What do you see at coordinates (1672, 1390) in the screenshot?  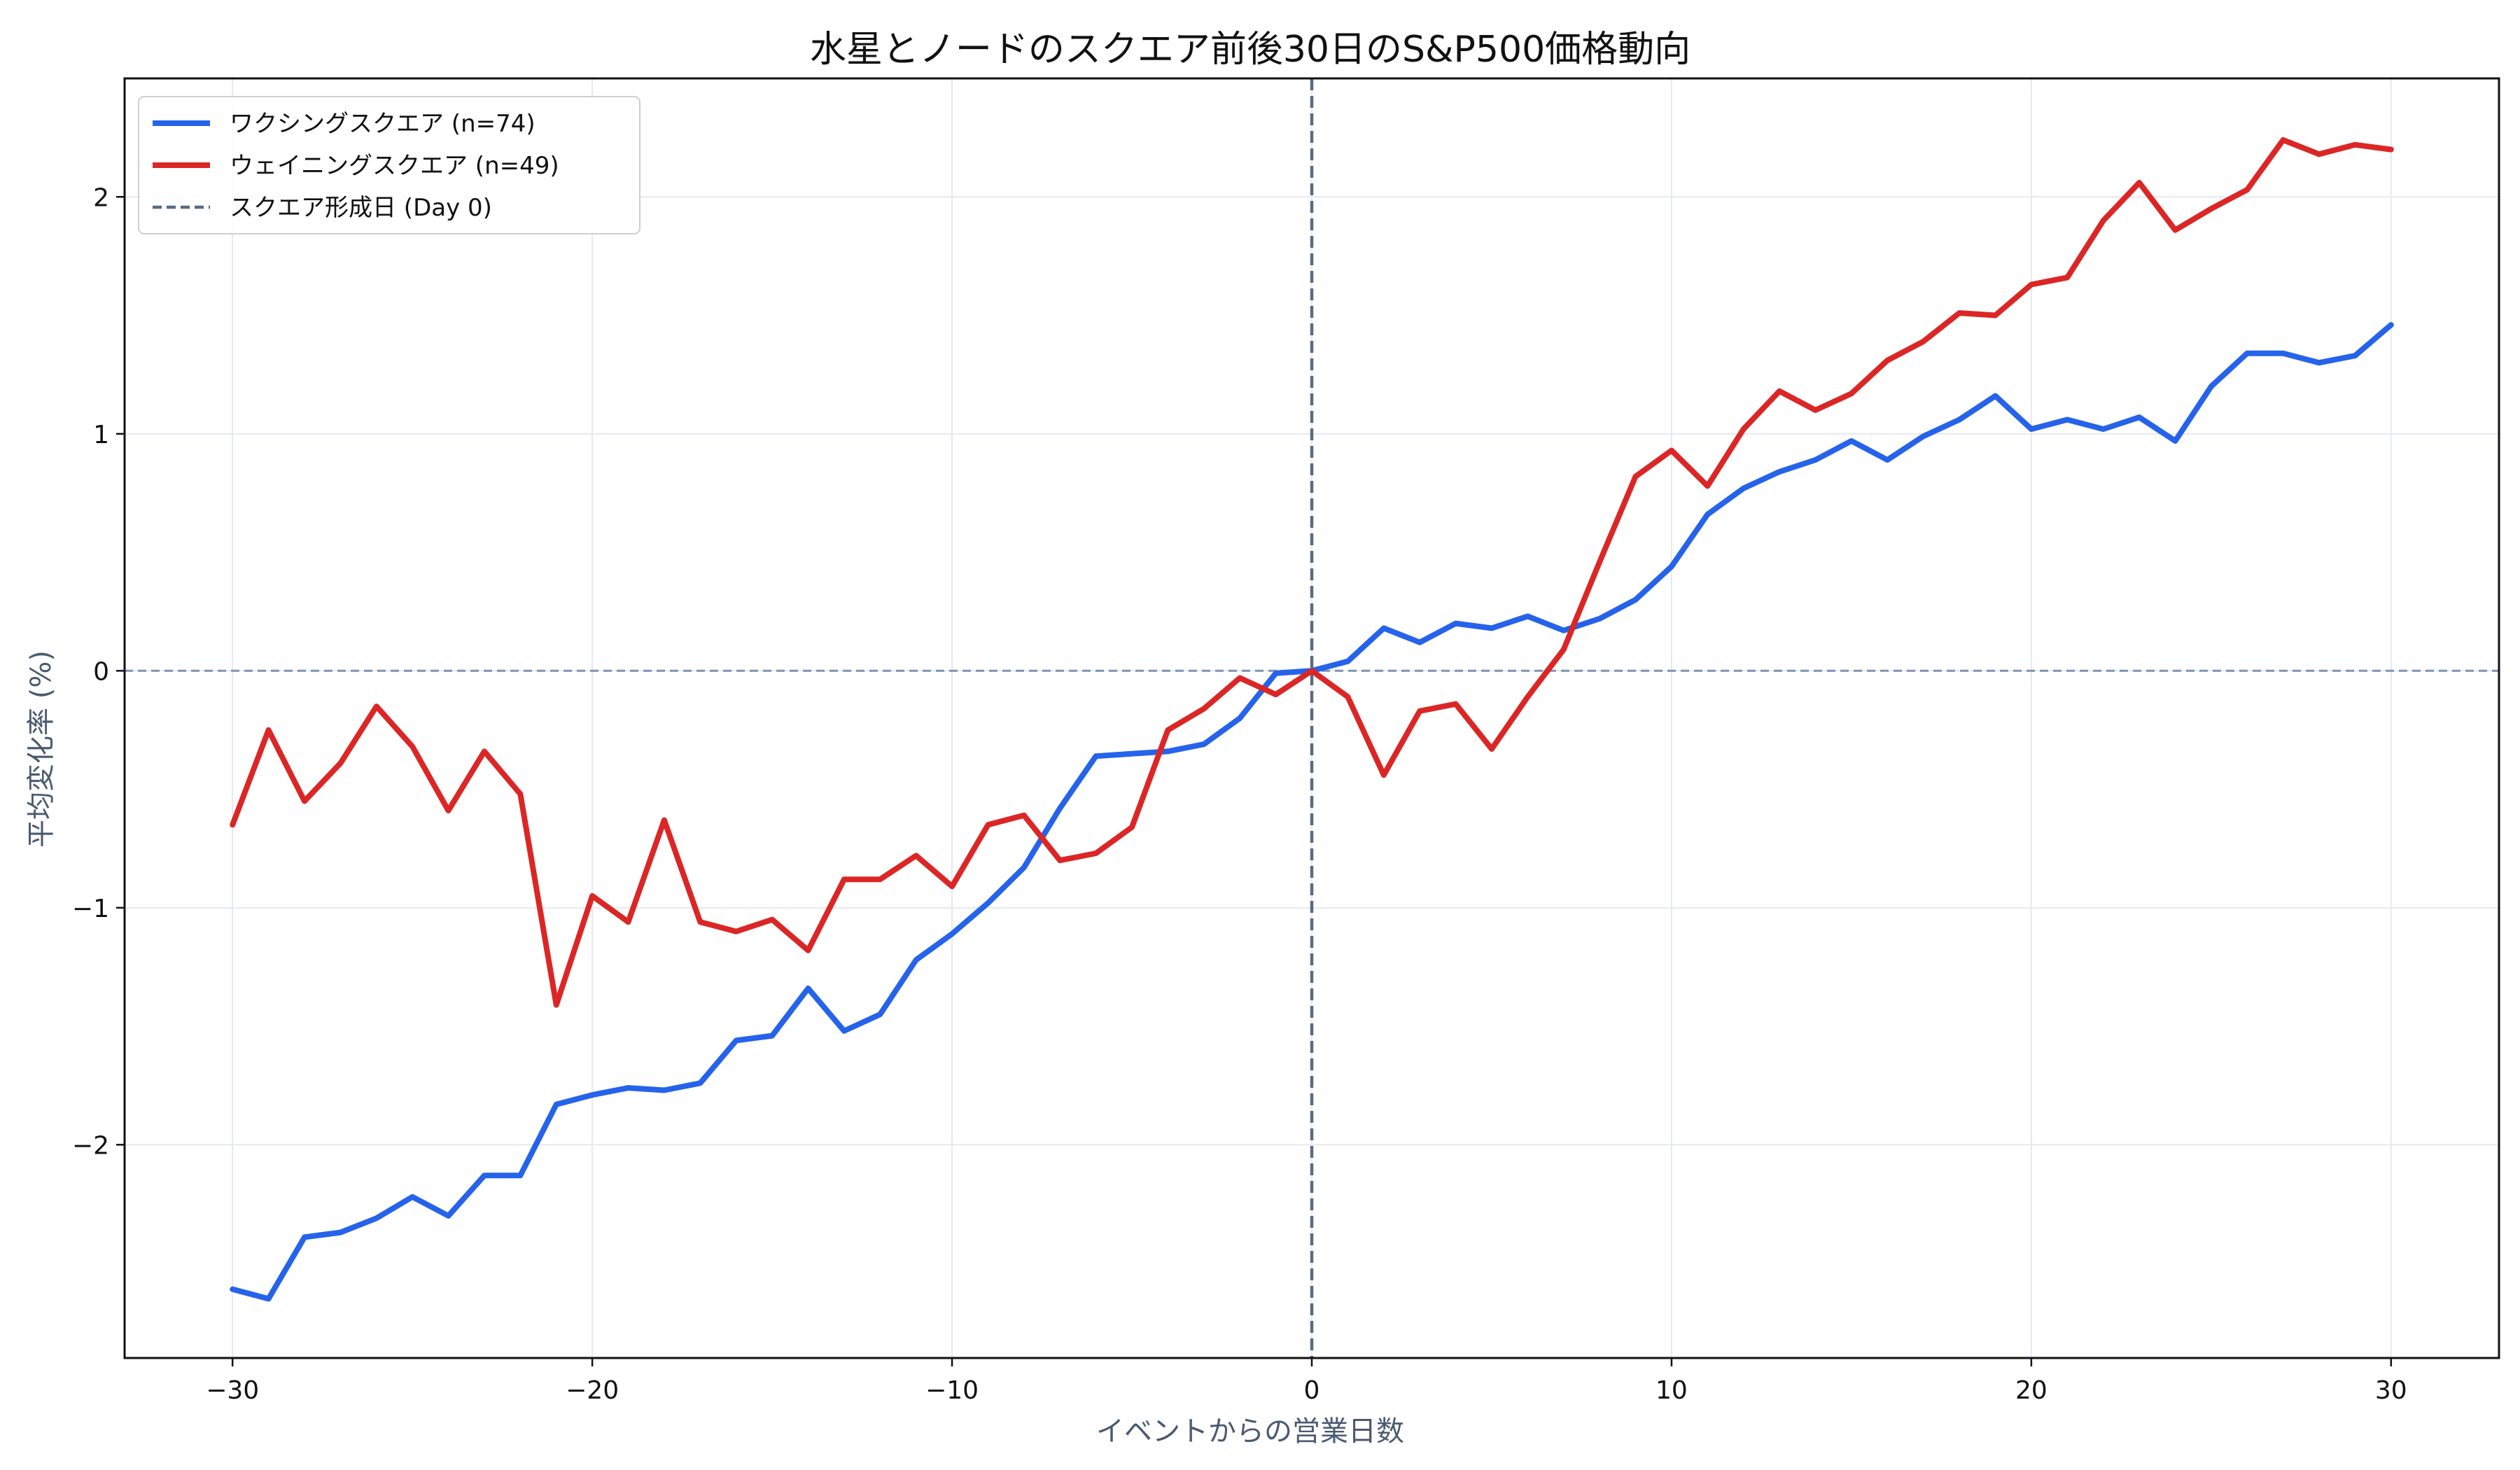 I see `x-tick-label: 10` at bounding box center [1672, 1390].